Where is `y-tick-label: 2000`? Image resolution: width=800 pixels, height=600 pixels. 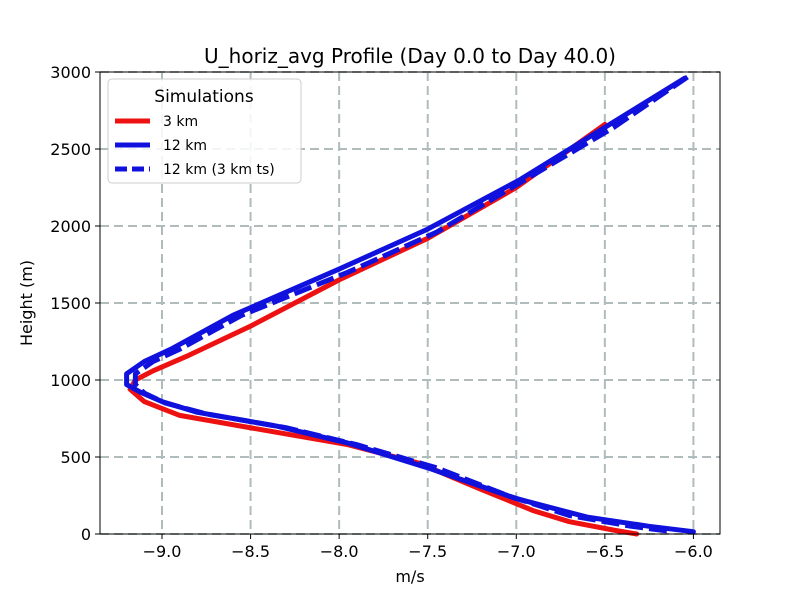 y-tick-label: 2000 is located at coordinates (70, 226).